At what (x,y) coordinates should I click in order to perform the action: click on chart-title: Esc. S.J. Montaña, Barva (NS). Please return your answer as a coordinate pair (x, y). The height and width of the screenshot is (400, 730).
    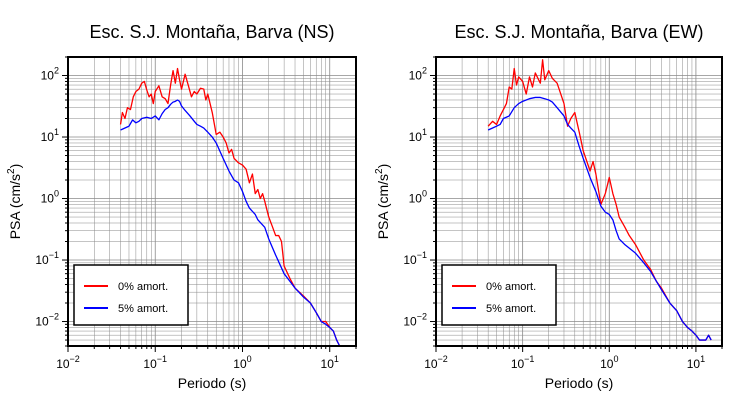
    Looking at the image, I should click on (211, 32).